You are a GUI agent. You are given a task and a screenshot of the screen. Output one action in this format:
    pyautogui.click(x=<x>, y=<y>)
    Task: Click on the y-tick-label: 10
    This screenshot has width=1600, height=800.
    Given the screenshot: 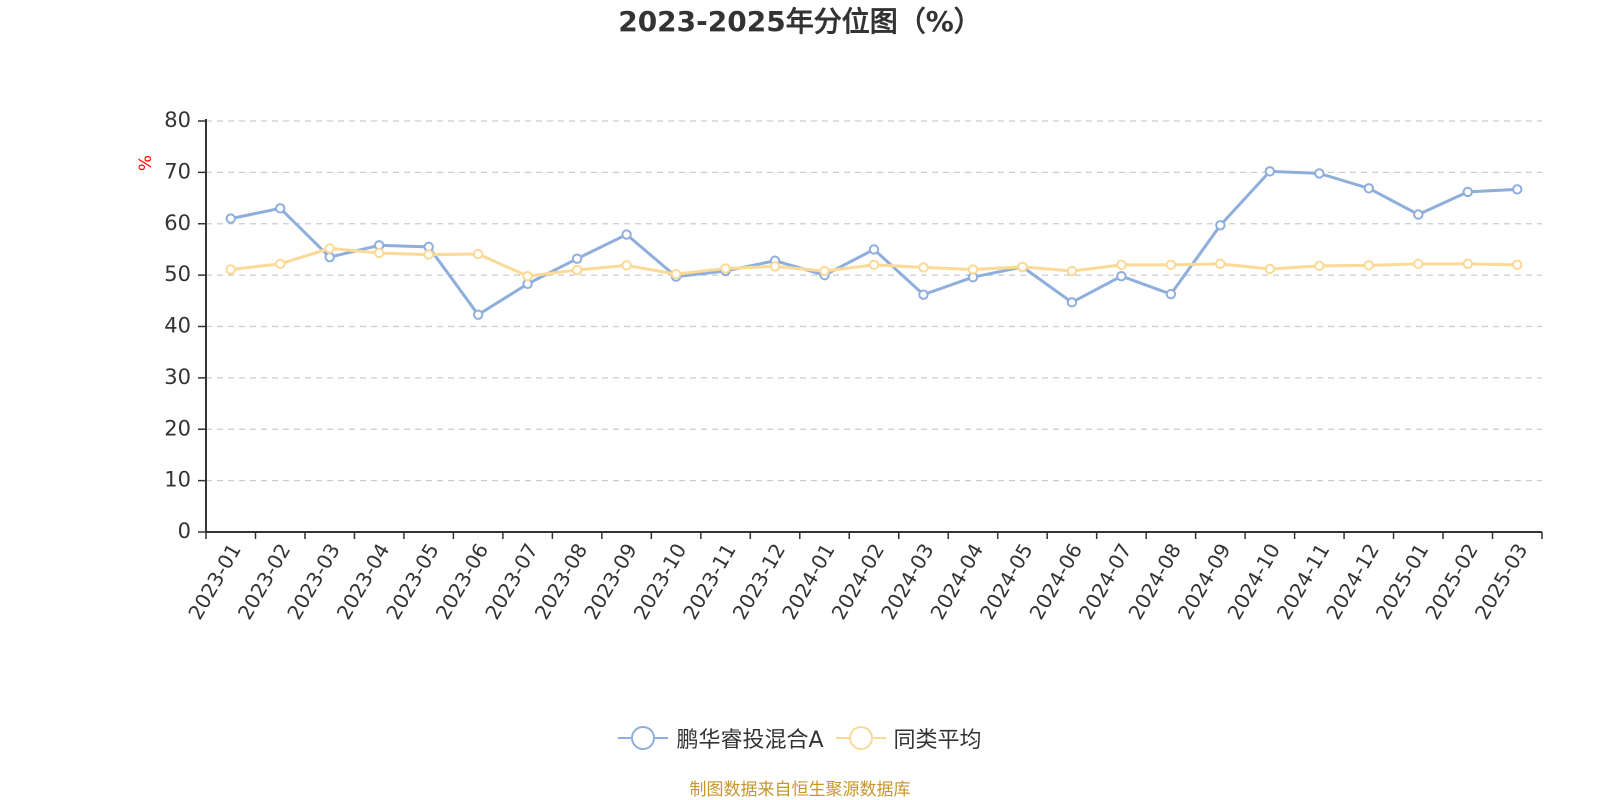 What is the action you would take?
    pyautogui.click(x=177, y=480)
    